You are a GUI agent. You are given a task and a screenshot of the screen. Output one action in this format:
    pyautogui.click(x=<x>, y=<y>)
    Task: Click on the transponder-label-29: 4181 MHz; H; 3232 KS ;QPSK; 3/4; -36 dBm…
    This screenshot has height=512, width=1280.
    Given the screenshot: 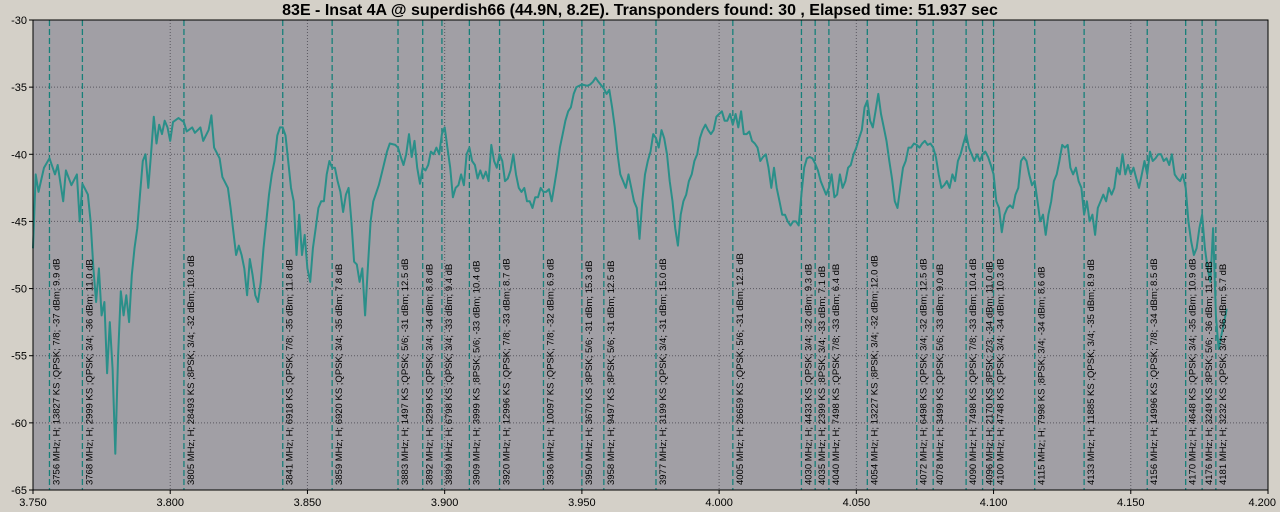 What is the action you would take?
    pyautogui.click(x=1223, y=374)
    